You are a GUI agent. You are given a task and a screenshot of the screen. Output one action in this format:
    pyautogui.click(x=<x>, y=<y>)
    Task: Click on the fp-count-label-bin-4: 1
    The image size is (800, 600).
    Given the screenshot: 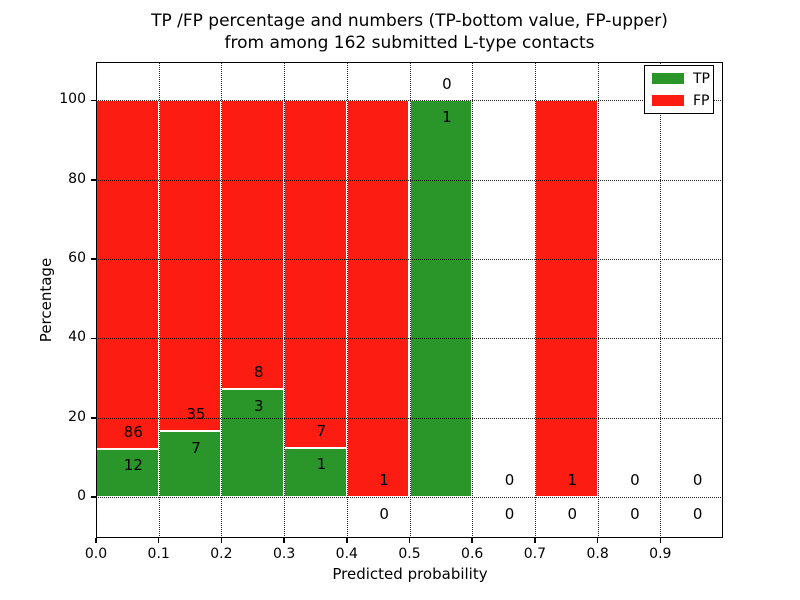 What is the action you would take?
    pyautogui.click(x=384, y=480)
    